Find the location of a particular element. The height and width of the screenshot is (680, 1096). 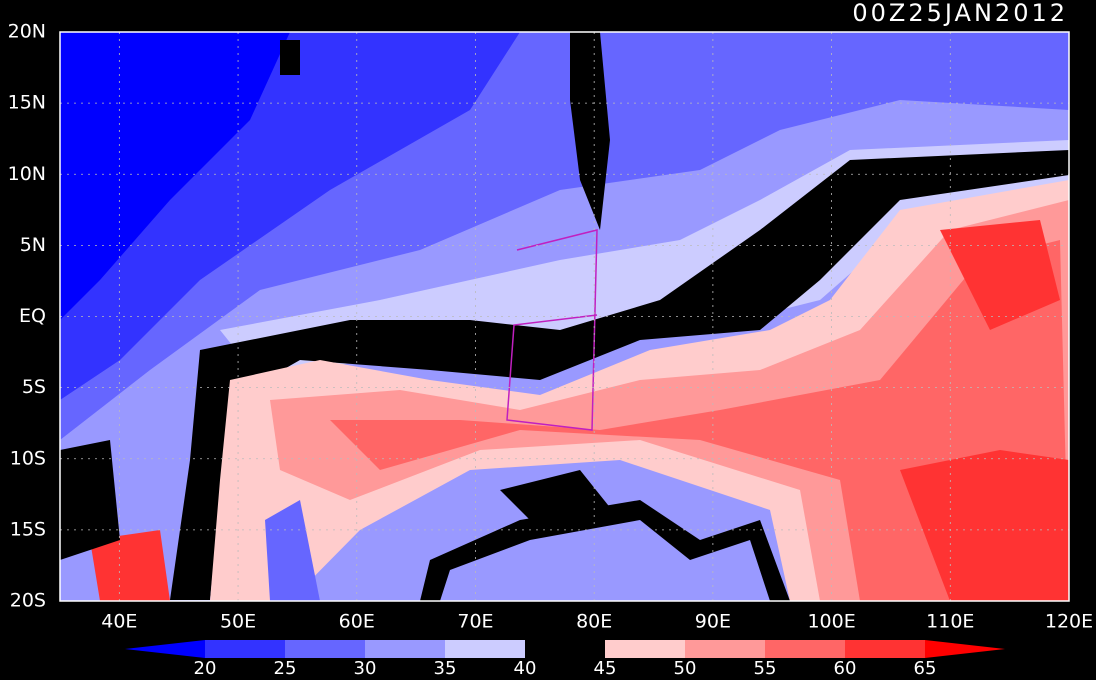

lon-label: 50E is located at coordinates (238, 622).